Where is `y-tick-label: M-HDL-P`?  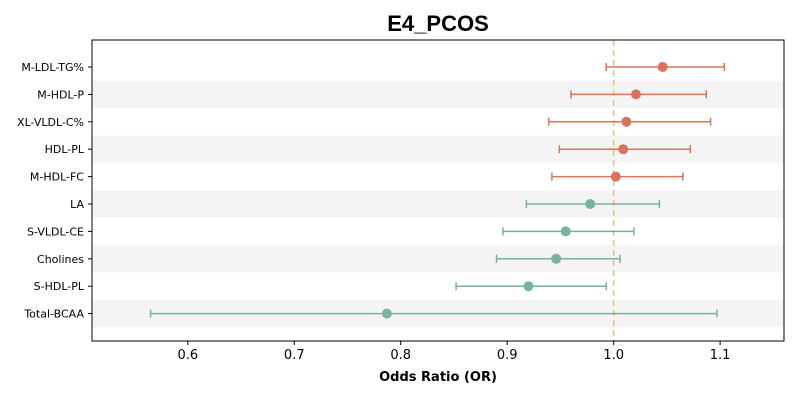 y-tick-label: M-HDL-P is located at coordinates (60, 94).